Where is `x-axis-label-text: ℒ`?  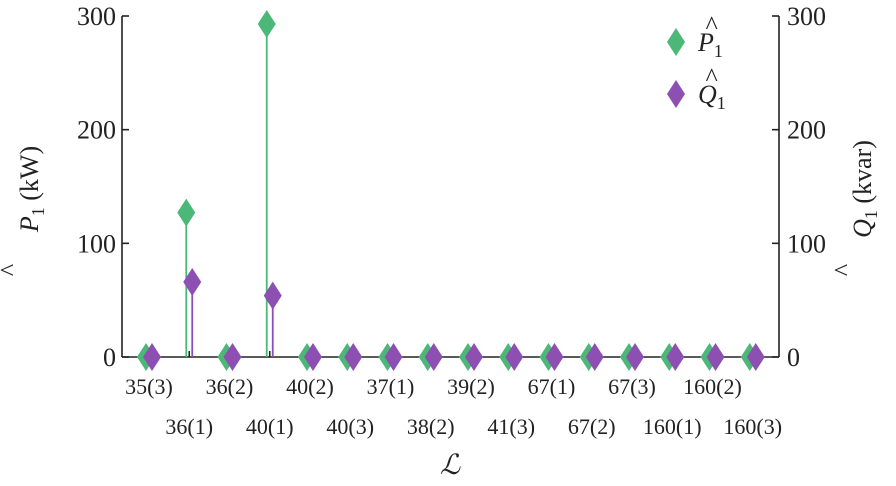
x-axis-label-text: ℒ is located at coordinates (450, 465).